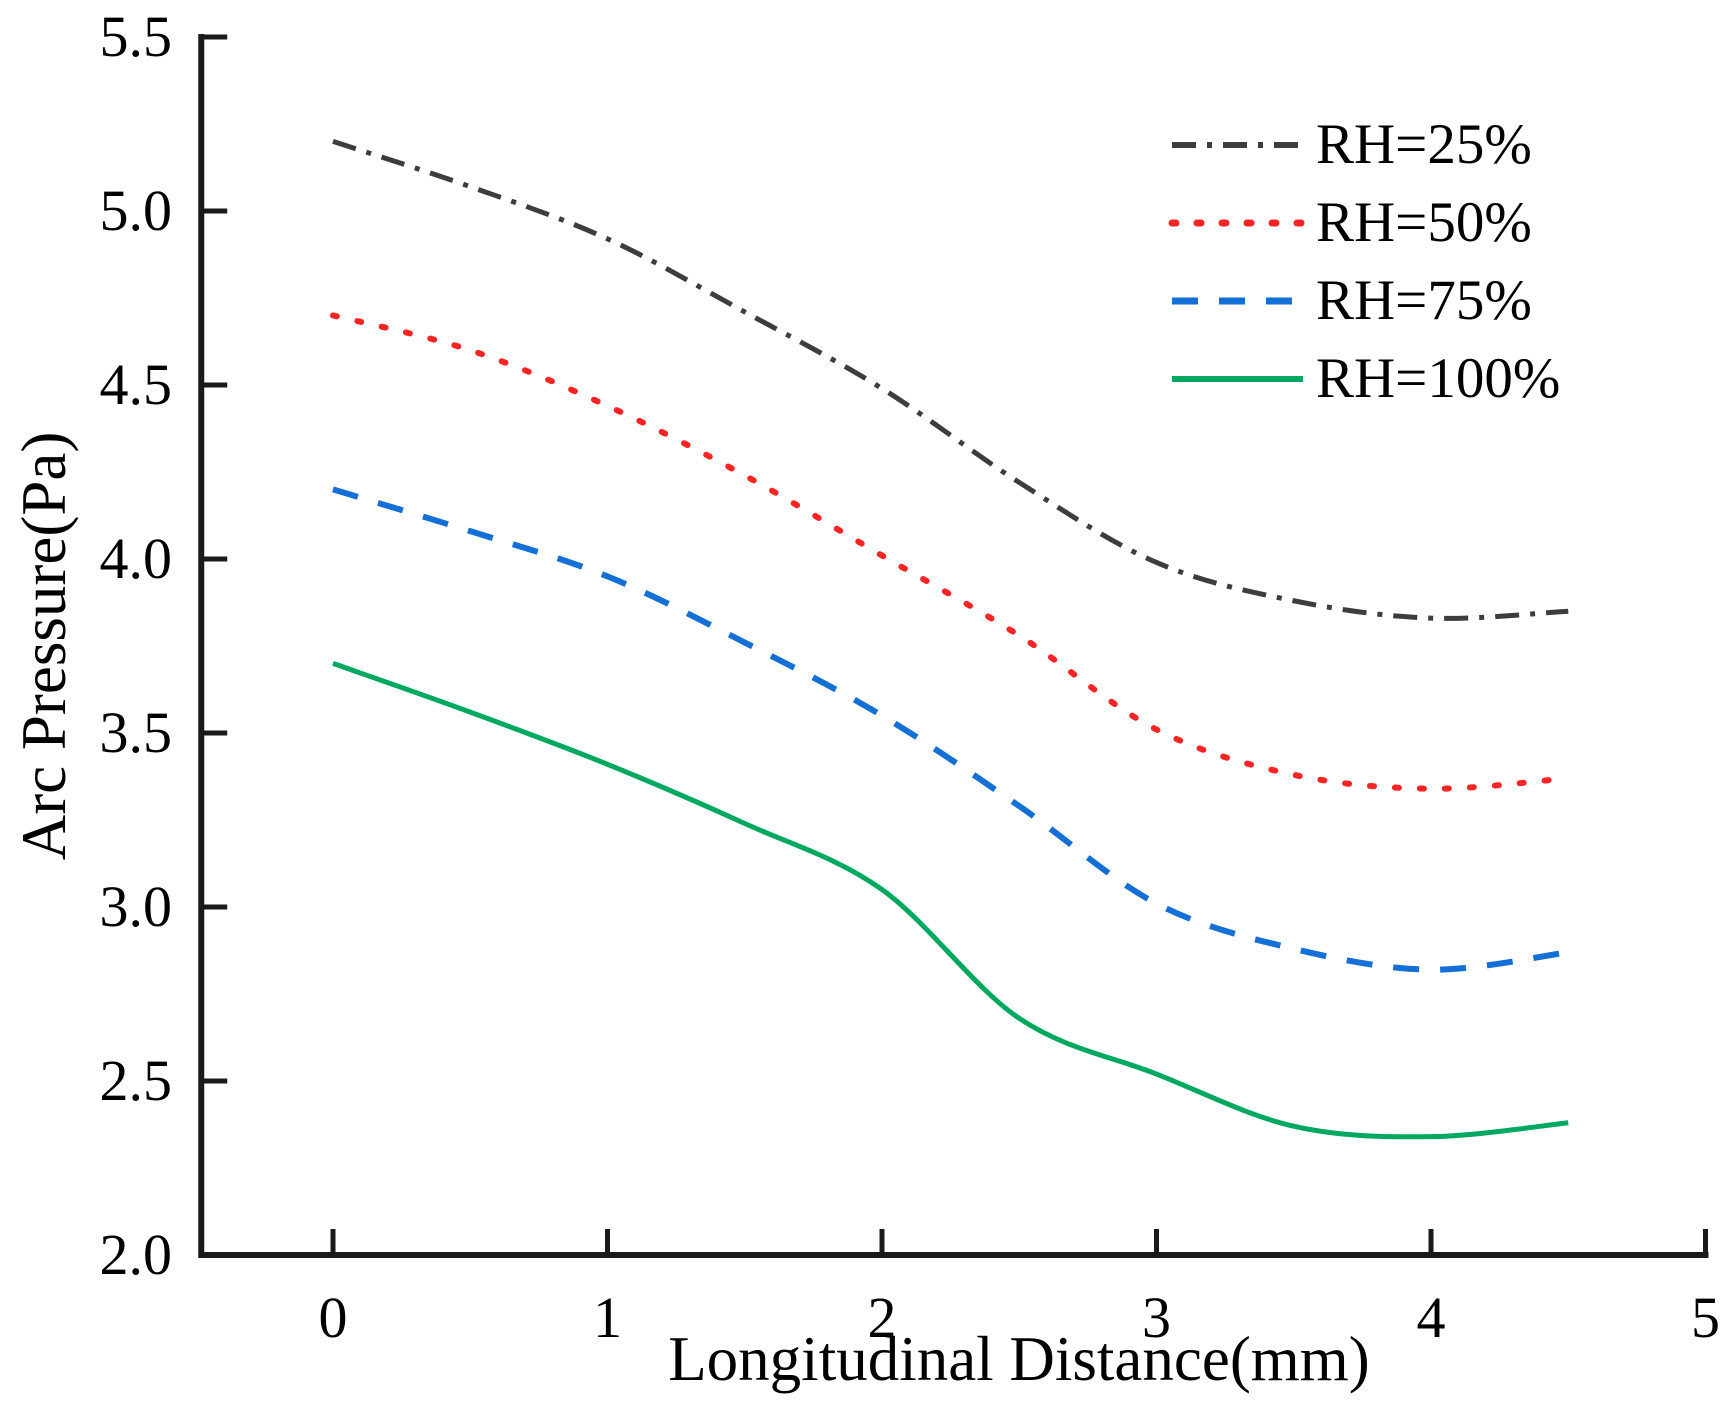  Describe the element at coordinates (44, 646) in the screenshot. I see `y-axis-title: Arc Pressure(Pa)` at that location.